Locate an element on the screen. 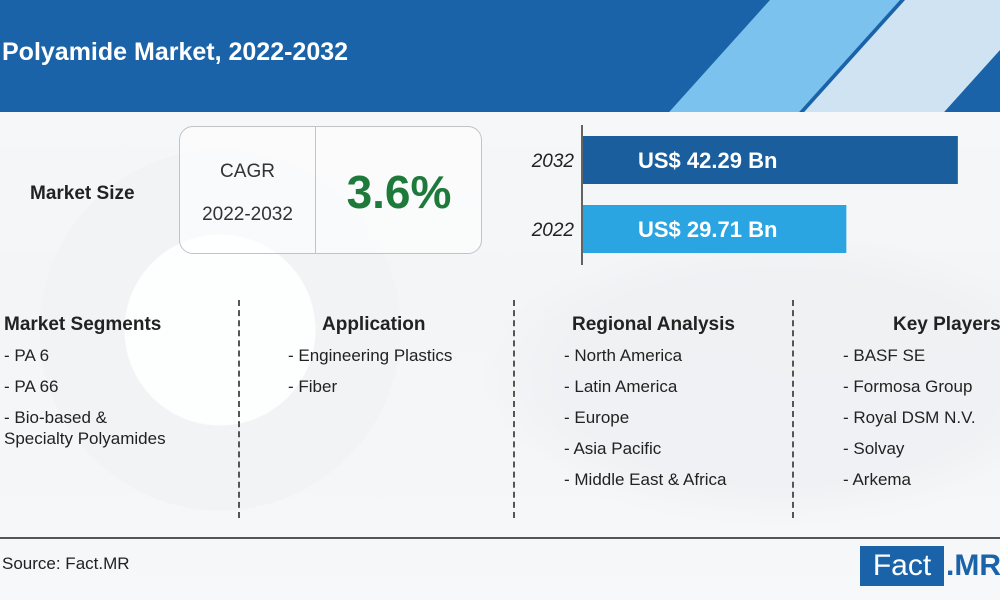 The height and width of the screenshot is (600, 1000). list-item: - Middle East & Africa is located at coordinates (645, 479).